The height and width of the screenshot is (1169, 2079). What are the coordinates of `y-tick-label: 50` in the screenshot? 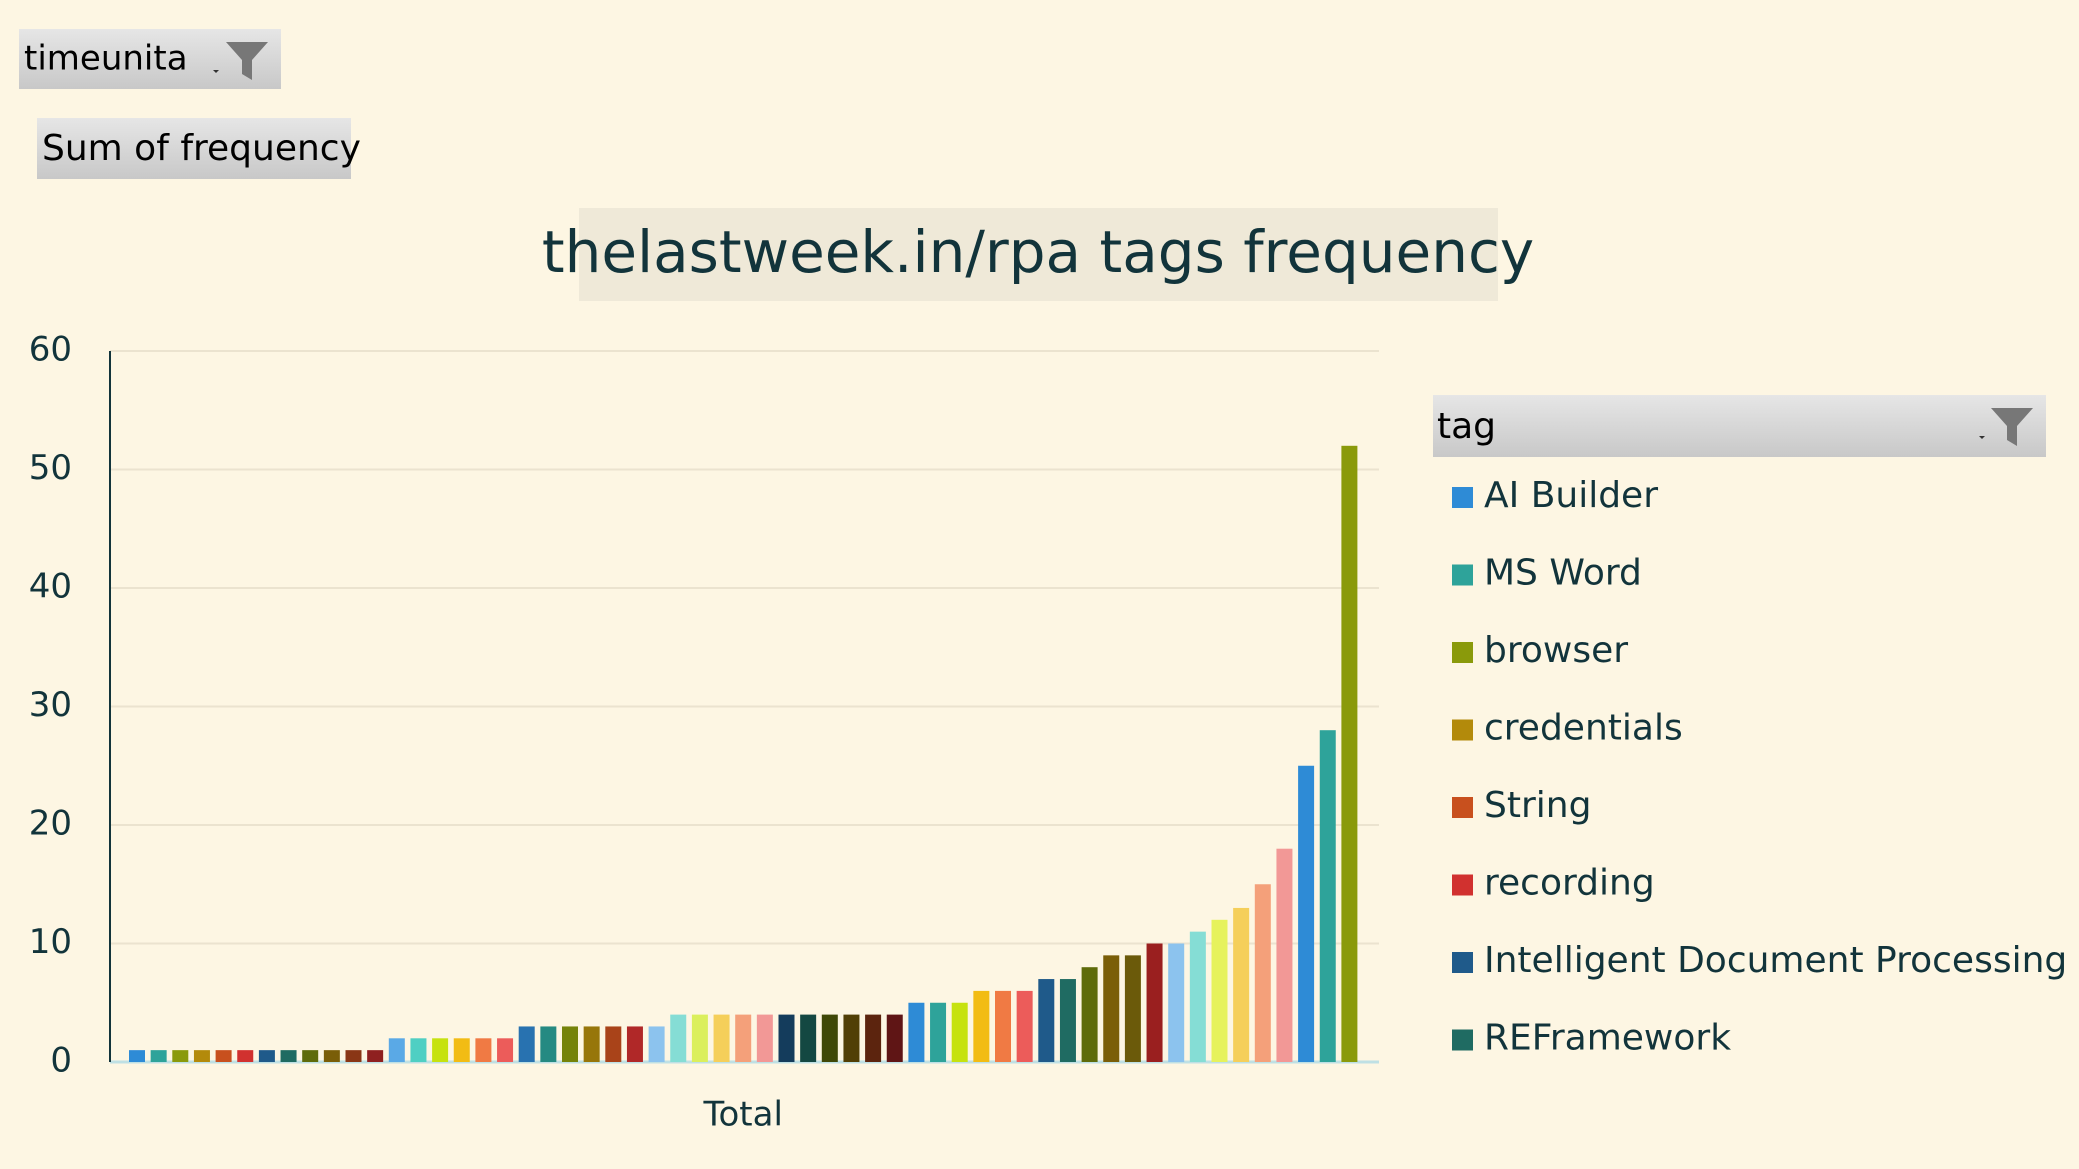 It's located at (50, 468).